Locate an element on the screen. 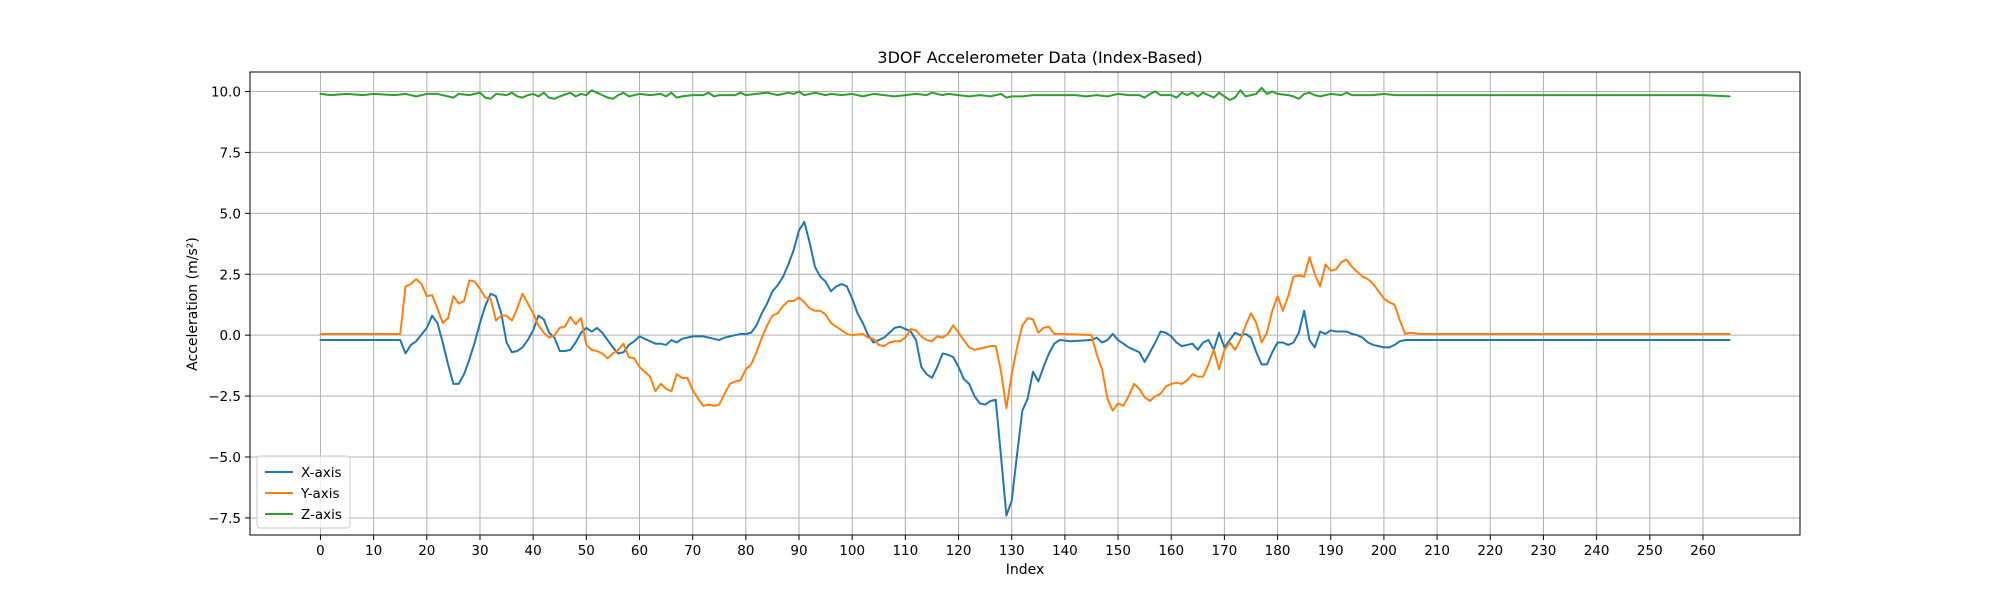 The width and height of the screenshot is (2000, 600). x-tick-label: 50 is located at coordinates (586, 551).